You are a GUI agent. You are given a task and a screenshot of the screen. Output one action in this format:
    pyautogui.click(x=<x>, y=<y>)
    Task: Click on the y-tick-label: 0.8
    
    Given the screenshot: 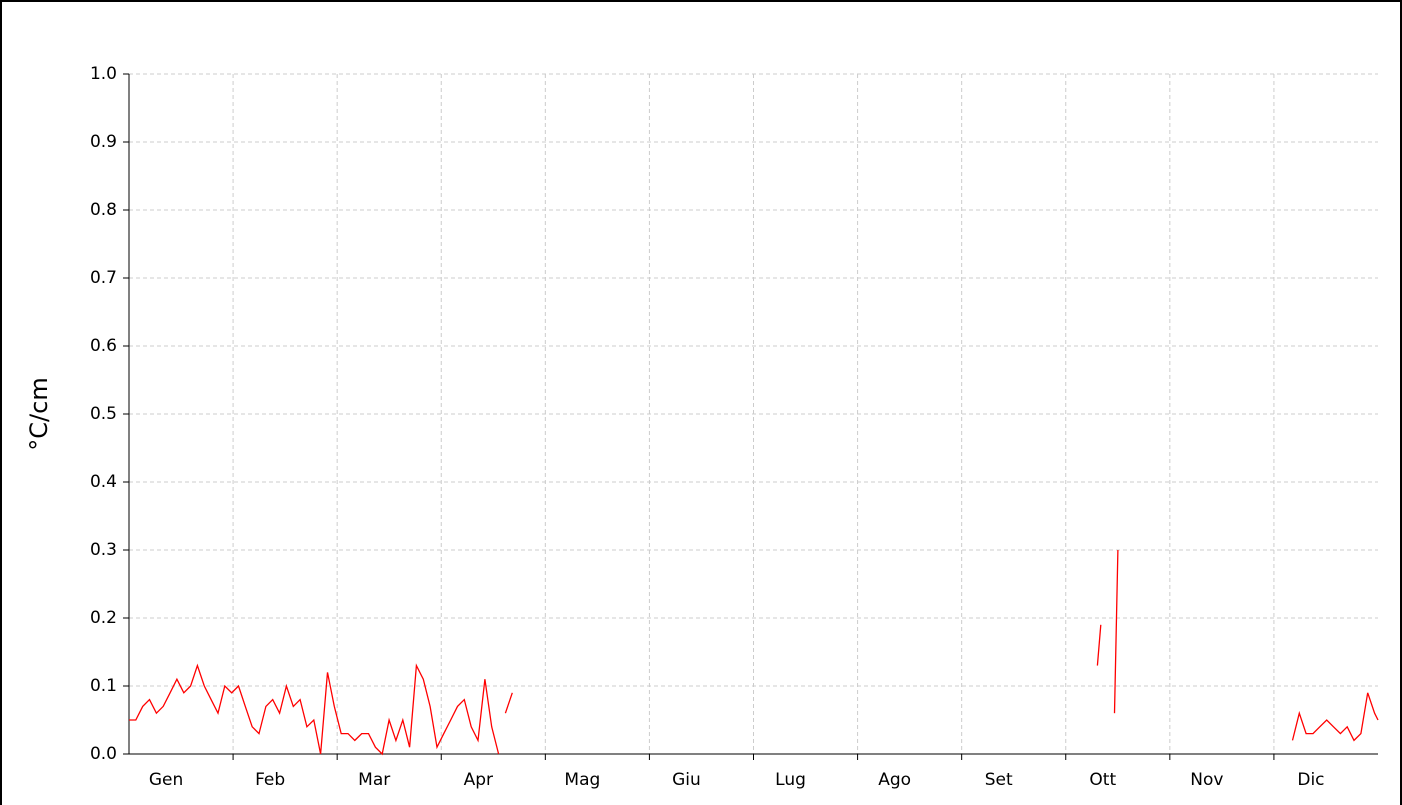 What is the action you would take?
    pyautogui.click(x=103, y=210)
    